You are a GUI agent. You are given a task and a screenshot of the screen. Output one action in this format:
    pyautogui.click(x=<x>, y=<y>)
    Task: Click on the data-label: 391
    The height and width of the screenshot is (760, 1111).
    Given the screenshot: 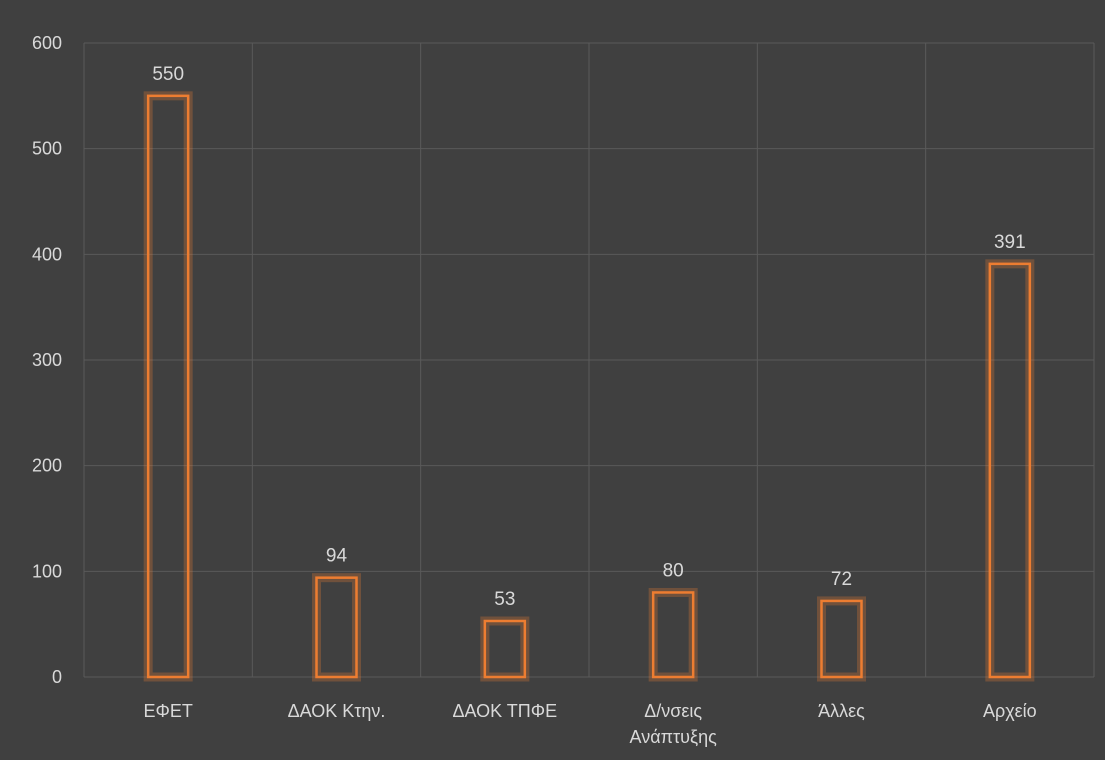 What is the action you would take?
    pyautogui.click(x=1010, y=242)
    